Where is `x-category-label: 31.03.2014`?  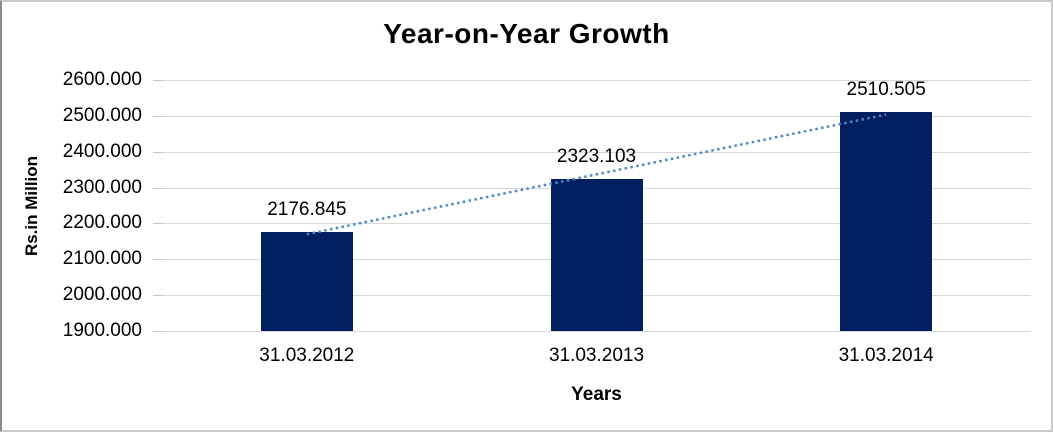
x-category-label: 31.03.2014 is located at coordinates (886, 355).